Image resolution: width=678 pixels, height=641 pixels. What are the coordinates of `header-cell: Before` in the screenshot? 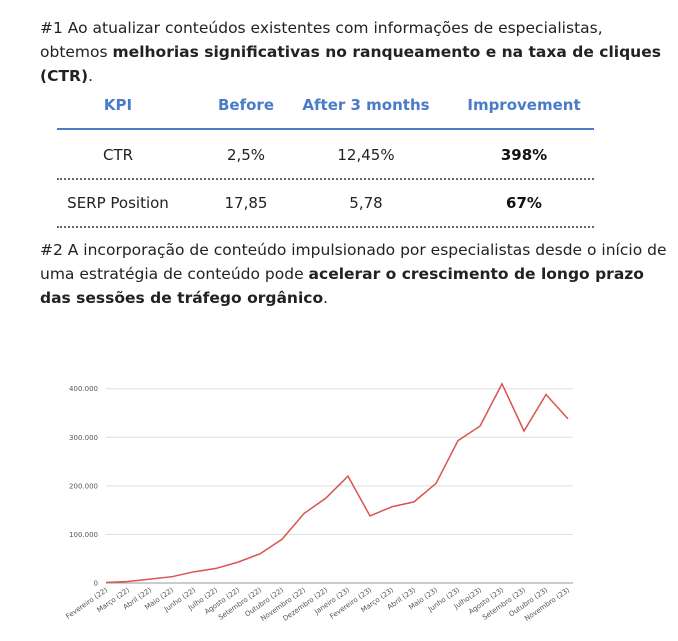 It's located at (245, 105).